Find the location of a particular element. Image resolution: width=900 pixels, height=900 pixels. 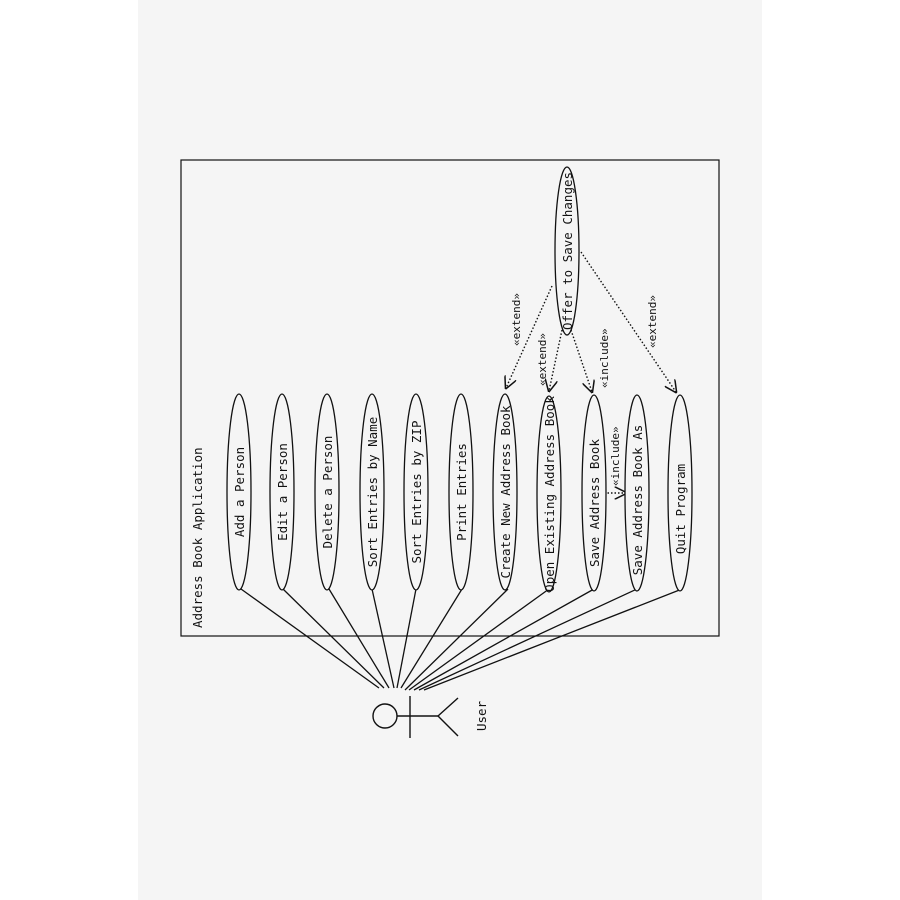

use-case-sort-by-zip: Sort Entries by ZIP is located at coordinates (416, 492).